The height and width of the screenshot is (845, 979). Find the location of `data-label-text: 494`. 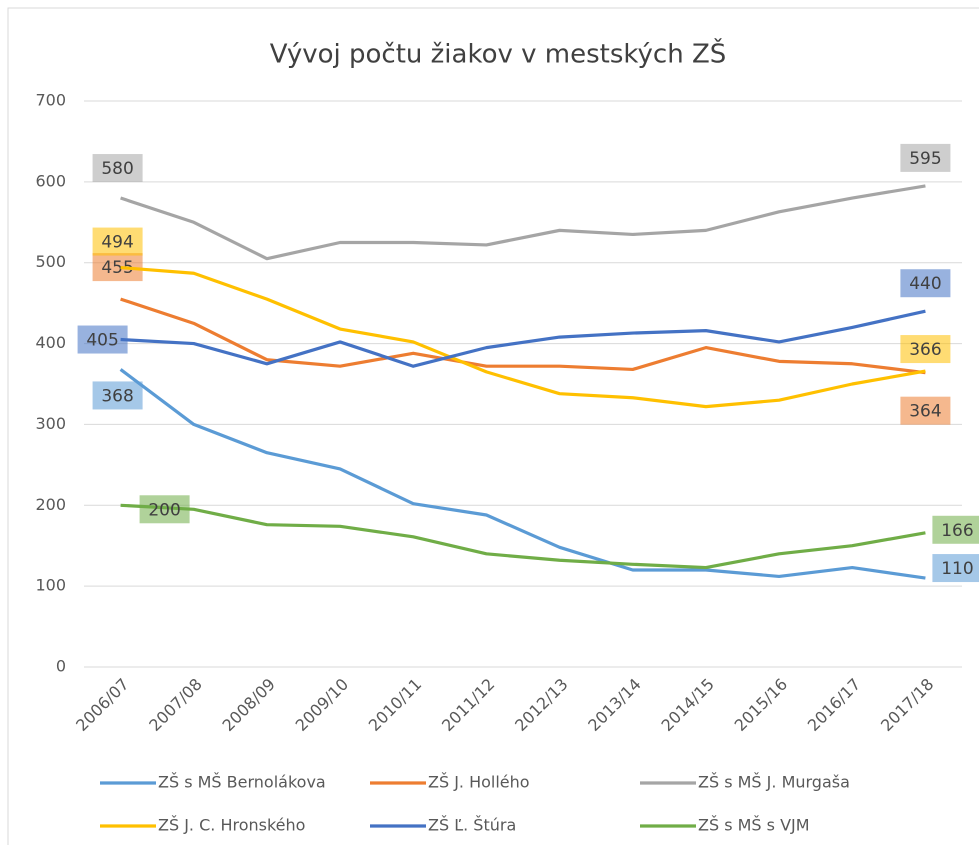

data-label-text: 494 is located at coordinates (117, 243).